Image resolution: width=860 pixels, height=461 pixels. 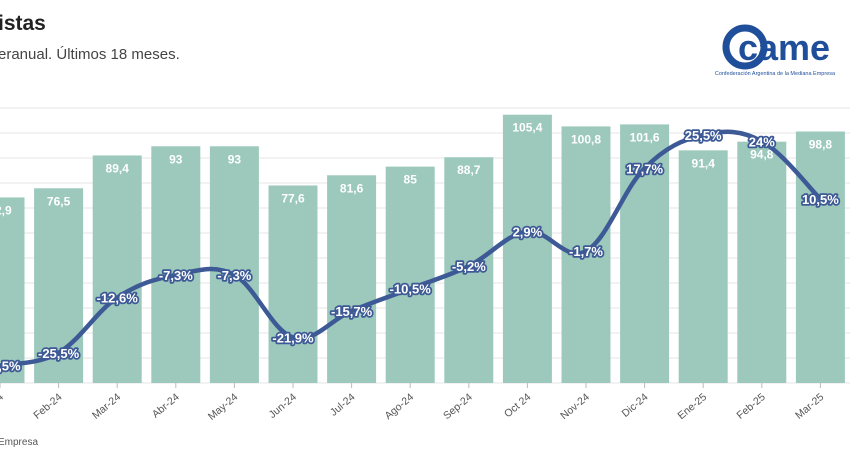 I want to click on x-tick-label-17: Mar-25, so click(x=809, y=406).